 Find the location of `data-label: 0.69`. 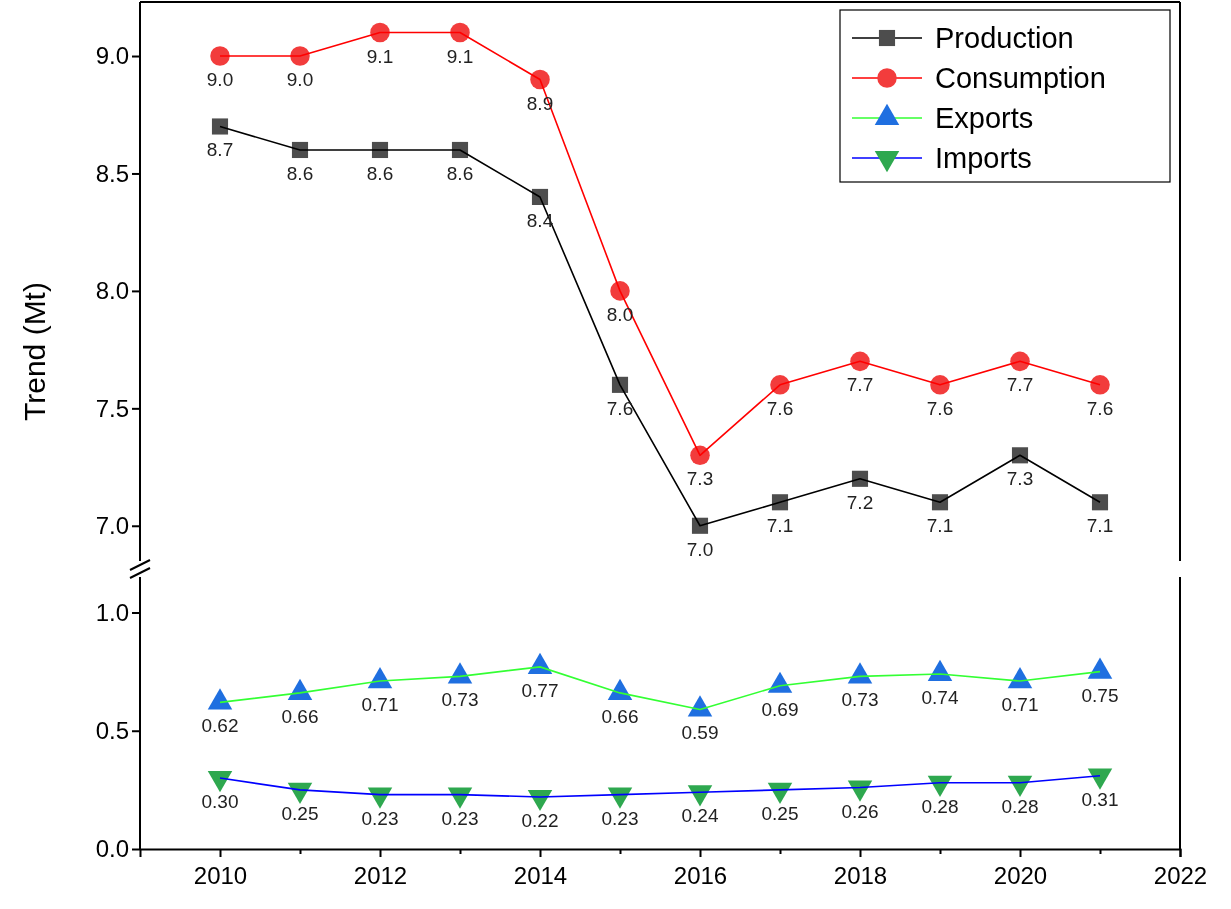

data-label: 0.69 is located at coordinates (780, 709).